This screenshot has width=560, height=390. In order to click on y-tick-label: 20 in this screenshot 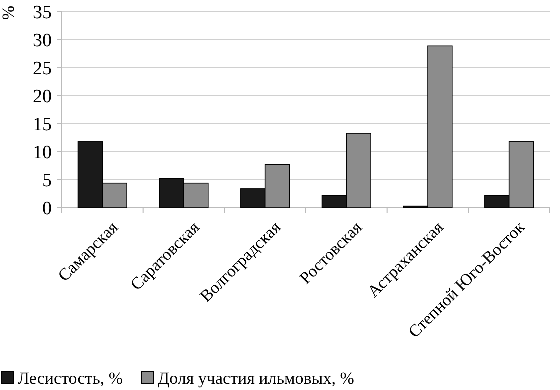, I will do `click(42, 97)`.